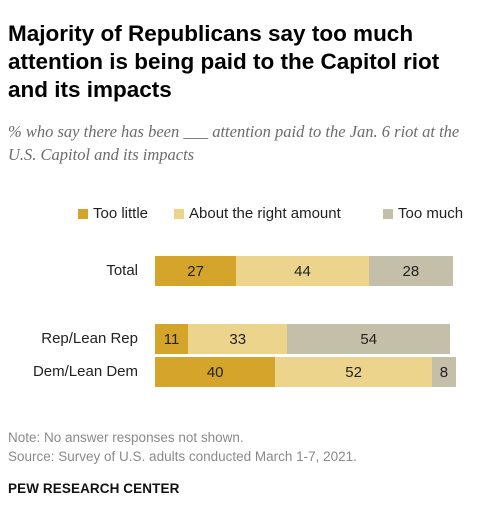  I want to click on legend-label-too-little: Too little, so click(121, 213).